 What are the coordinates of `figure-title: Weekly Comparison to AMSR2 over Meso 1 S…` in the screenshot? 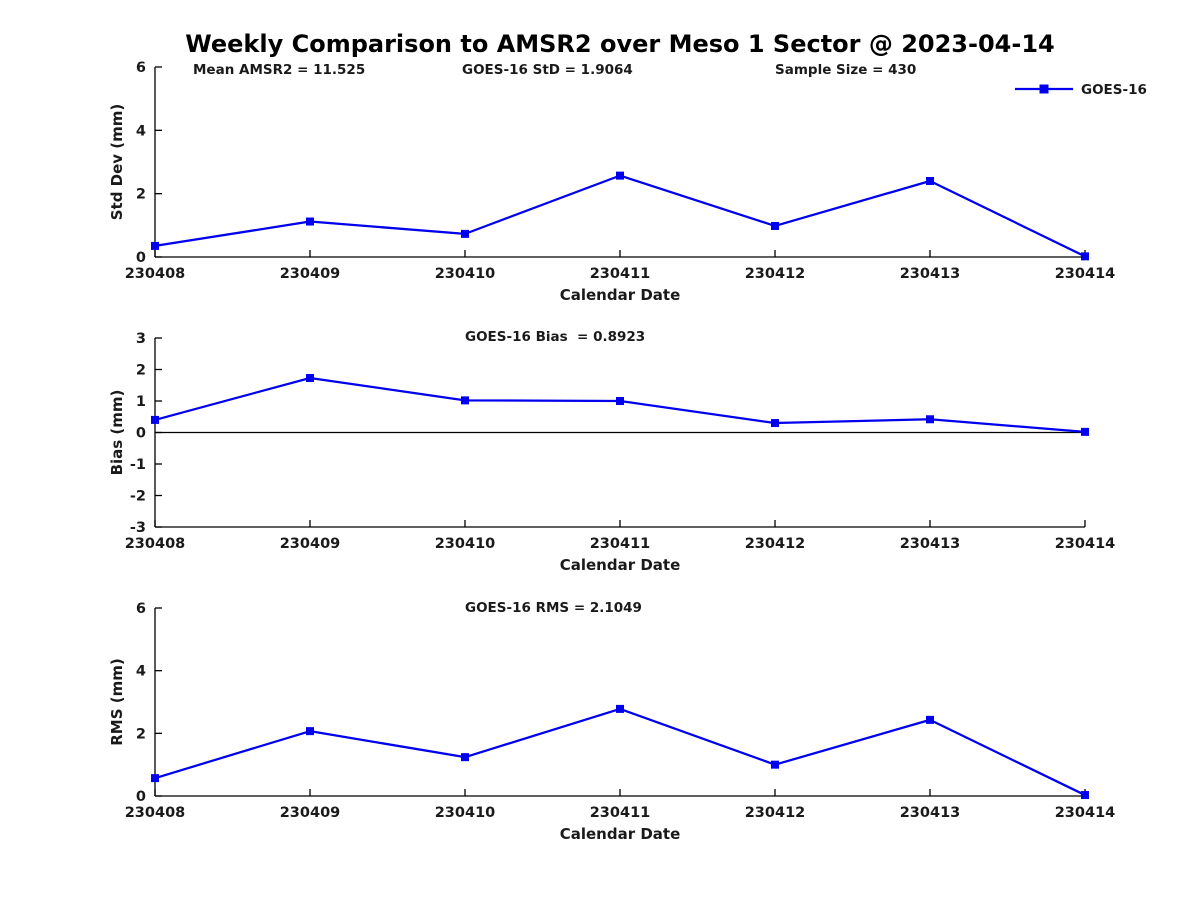 It's located at (620, 44).